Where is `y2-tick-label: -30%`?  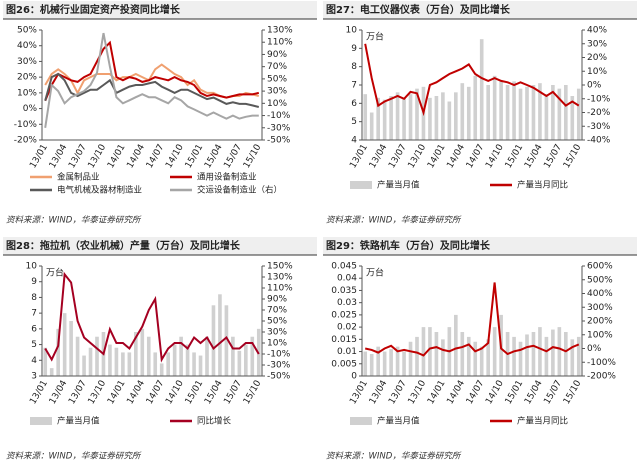
y2-tick-label: -30% is located at coordinates (279, 366).